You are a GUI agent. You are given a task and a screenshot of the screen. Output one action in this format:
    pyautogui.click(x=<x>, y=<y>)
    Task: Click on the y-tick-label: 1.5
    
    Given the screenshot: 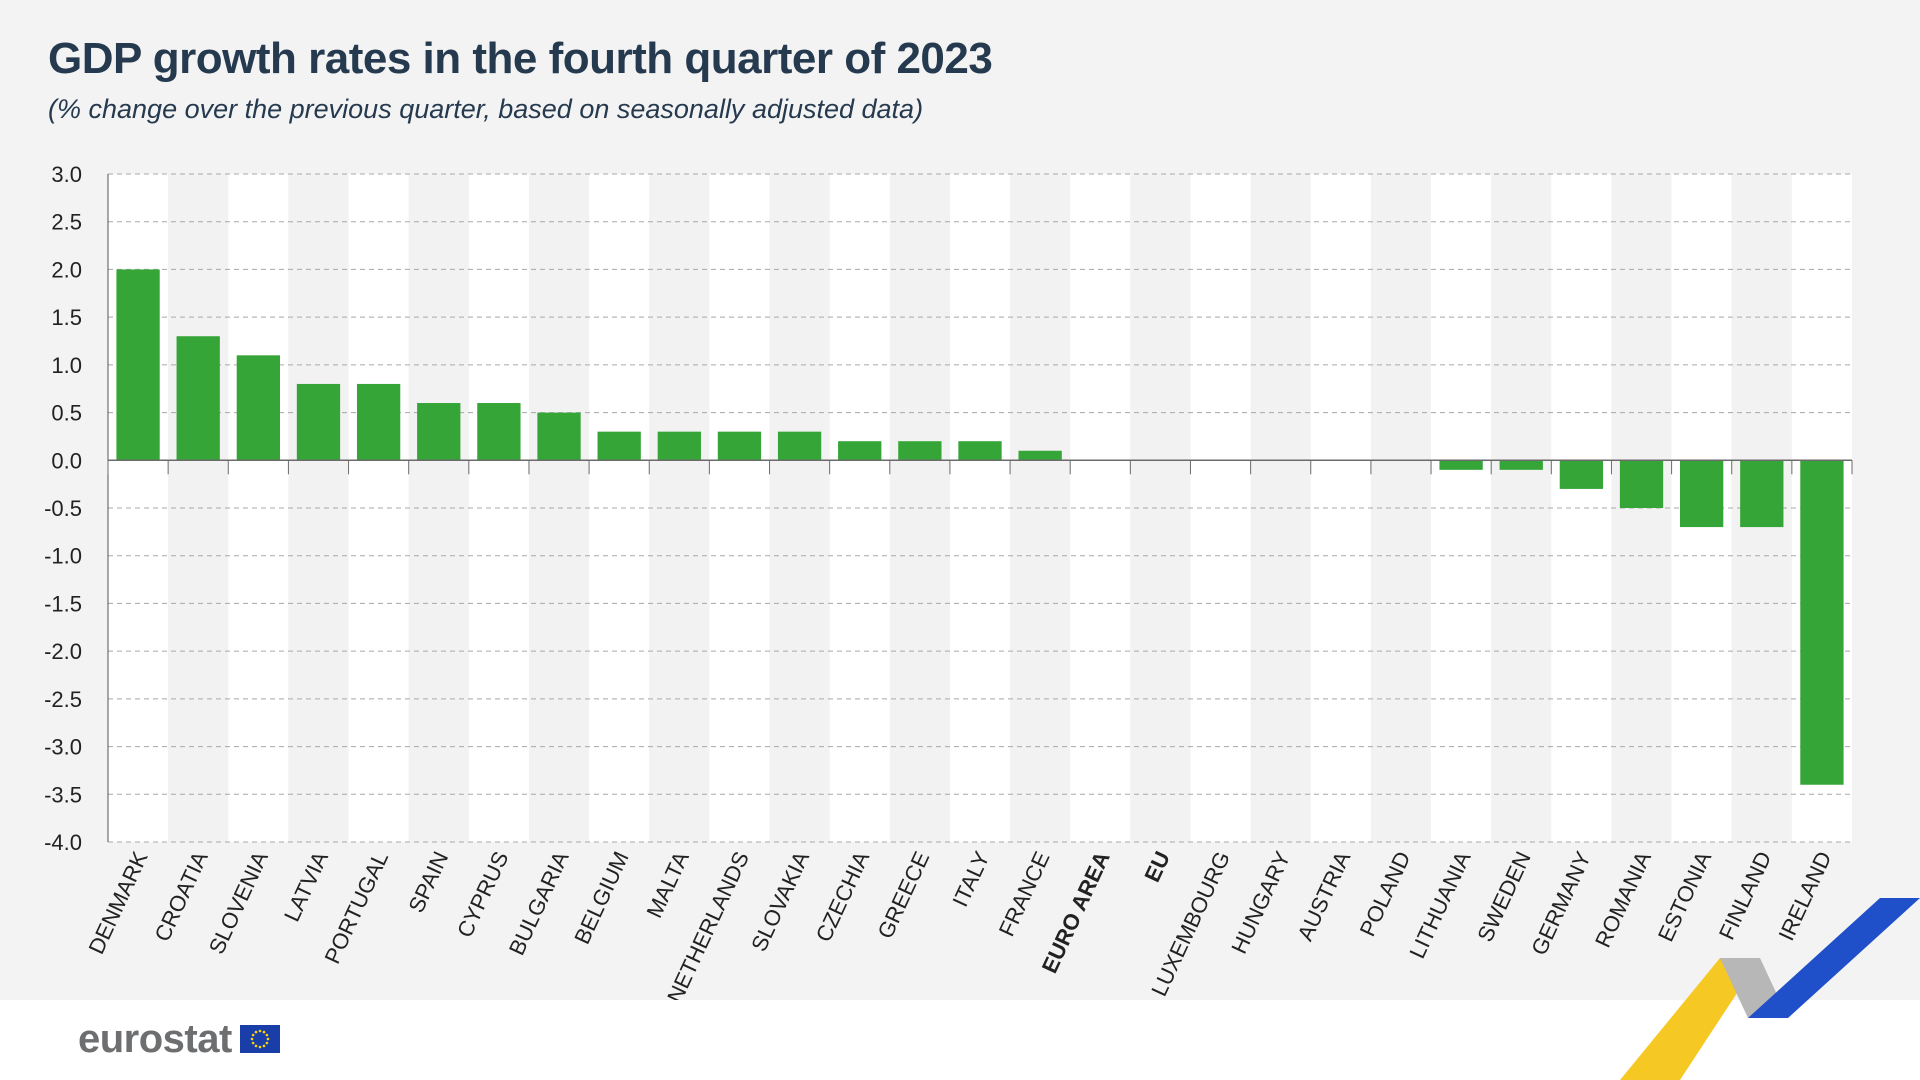 What is the action you would take?
    pyautogui.click(x=66, y=317)
    